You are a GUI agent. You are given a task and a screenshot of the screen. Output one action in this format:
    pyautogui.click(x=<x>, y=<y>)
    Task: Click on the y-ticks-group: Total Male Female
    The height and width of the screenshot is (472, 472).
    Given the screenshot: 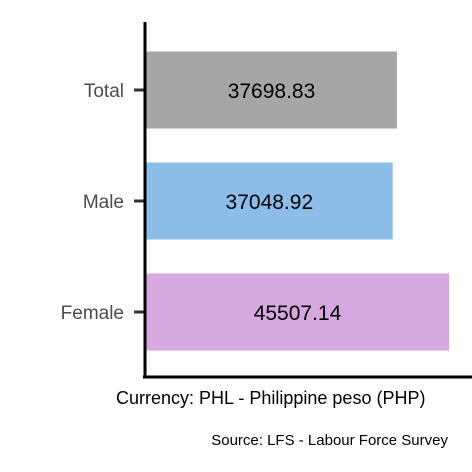 What is the action you would take?
    pyautogui.click(x=103, y=202)
    